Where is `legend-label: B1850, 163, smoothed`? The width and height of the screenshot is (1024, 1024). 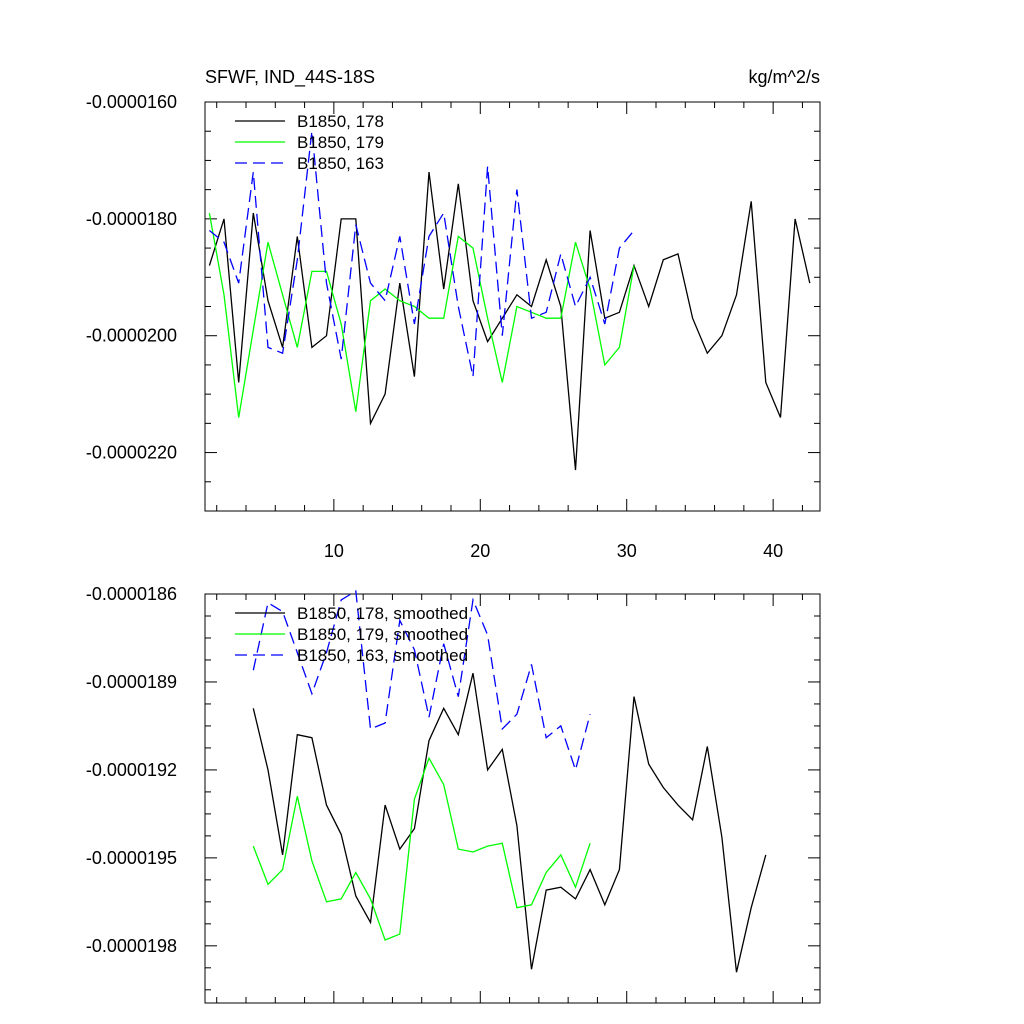
legend-label: B1850, 163, smoothed is located at coordinates (382, 655).